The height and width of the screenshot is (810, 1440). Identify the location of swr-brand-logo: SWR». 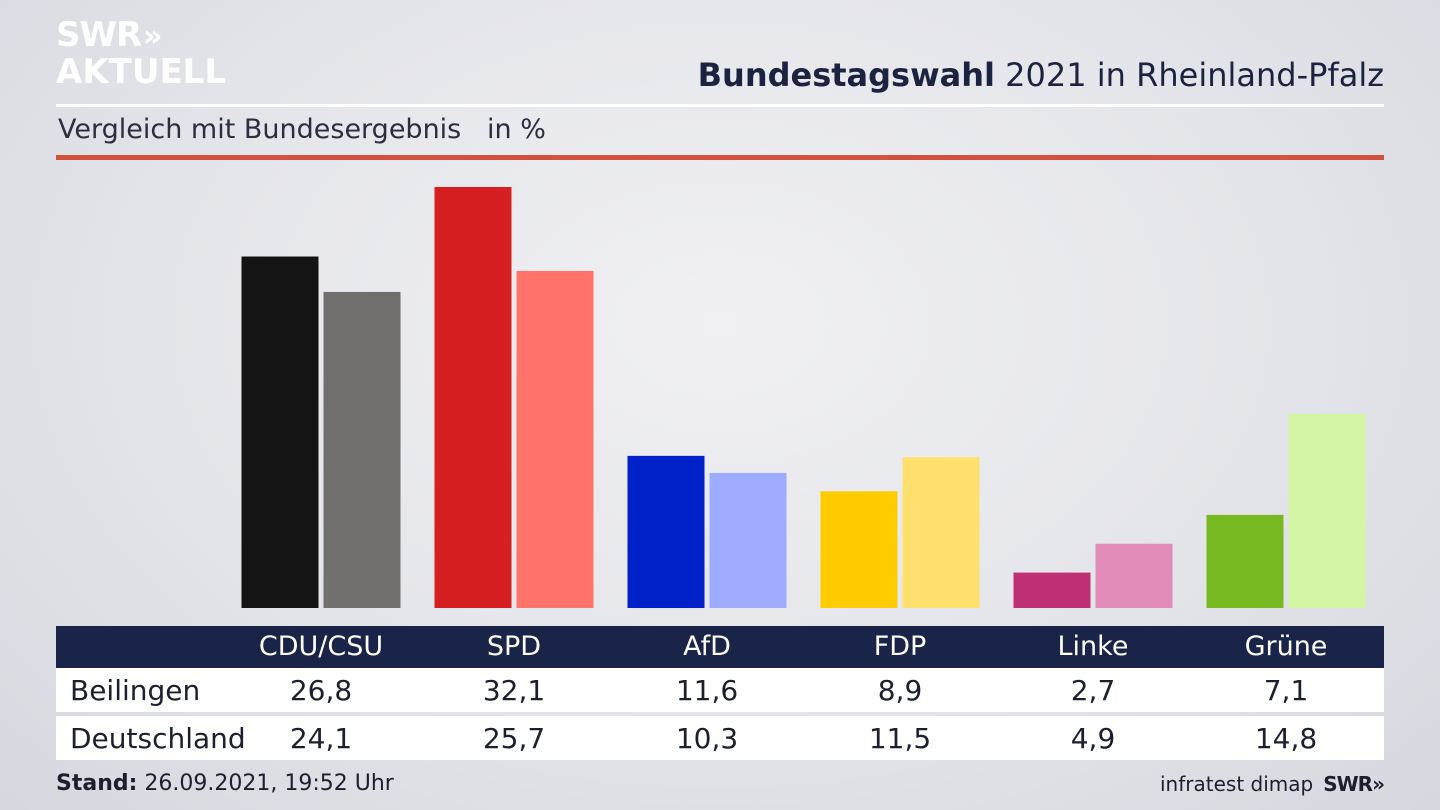
(1354, 784).